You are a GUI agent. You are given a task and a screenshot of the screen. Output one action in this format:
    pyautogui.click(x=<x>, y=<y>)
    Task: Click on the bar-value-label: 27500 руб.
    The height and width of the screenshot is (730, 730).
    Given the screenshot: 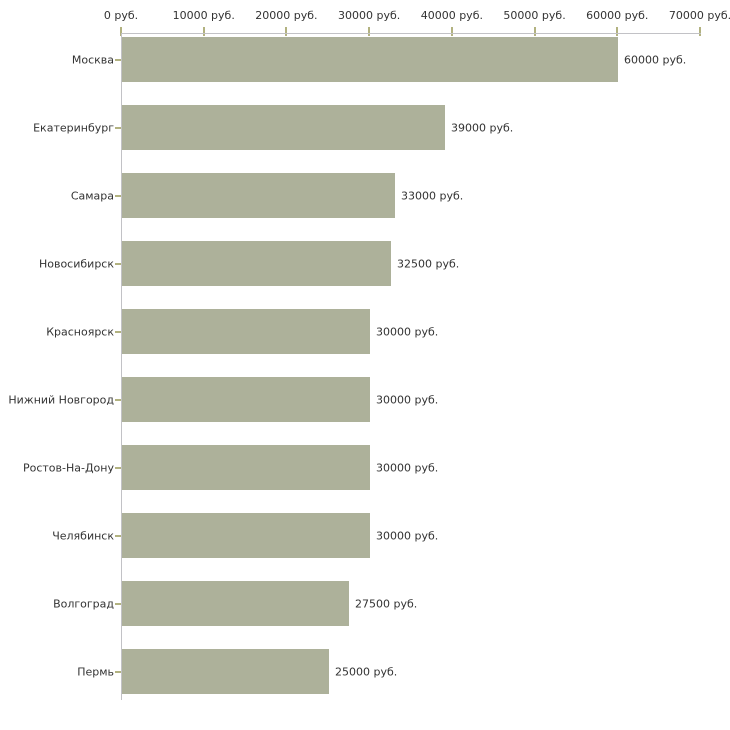 What is the action you would take?
    pyautogui.click(x=386, y=603)
    